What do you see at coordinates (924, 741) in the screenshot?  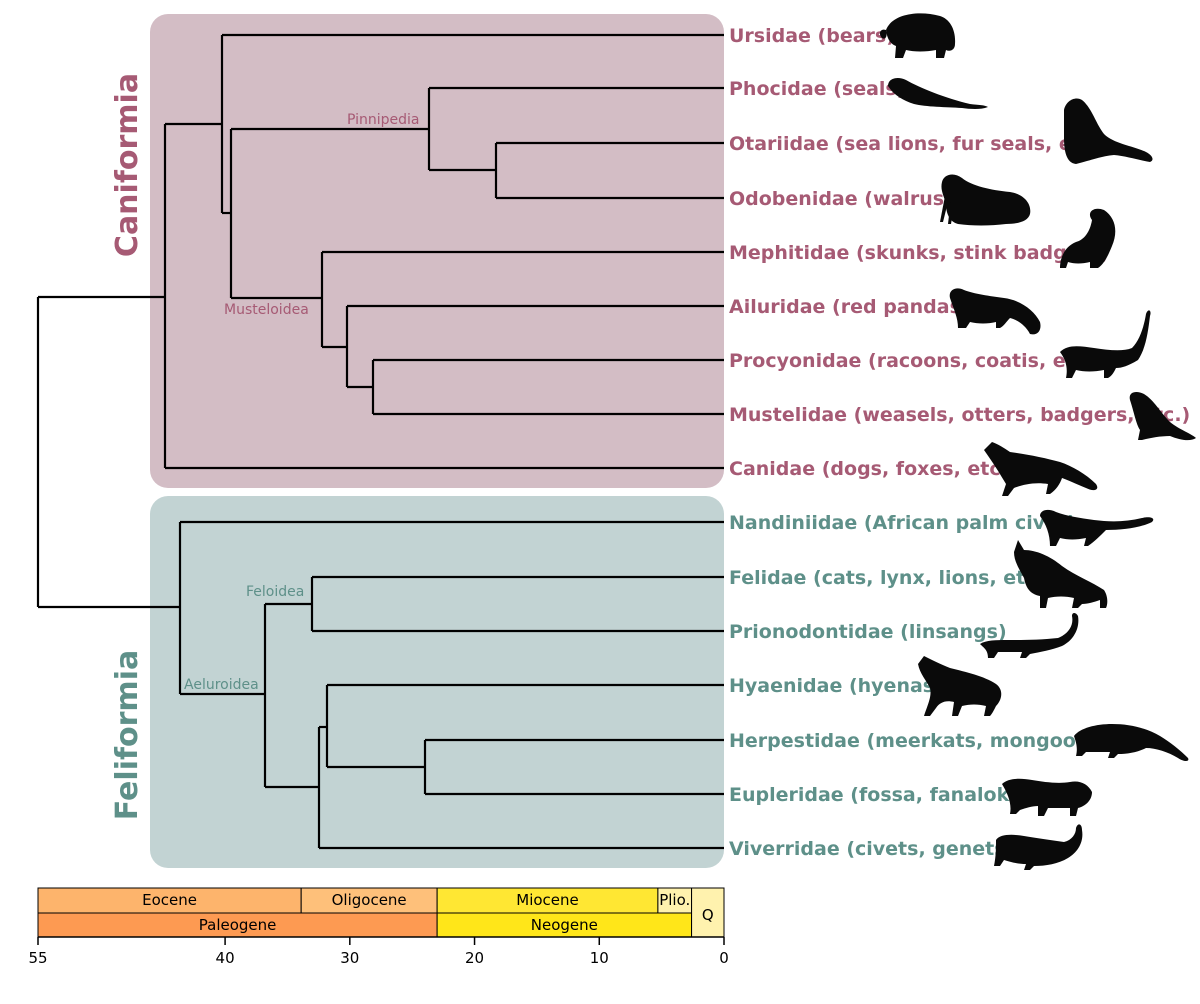 I see `taxon-label-herpestidae: Herpestidae (meerkats, mongooses)` at bounding box center [924, 741].